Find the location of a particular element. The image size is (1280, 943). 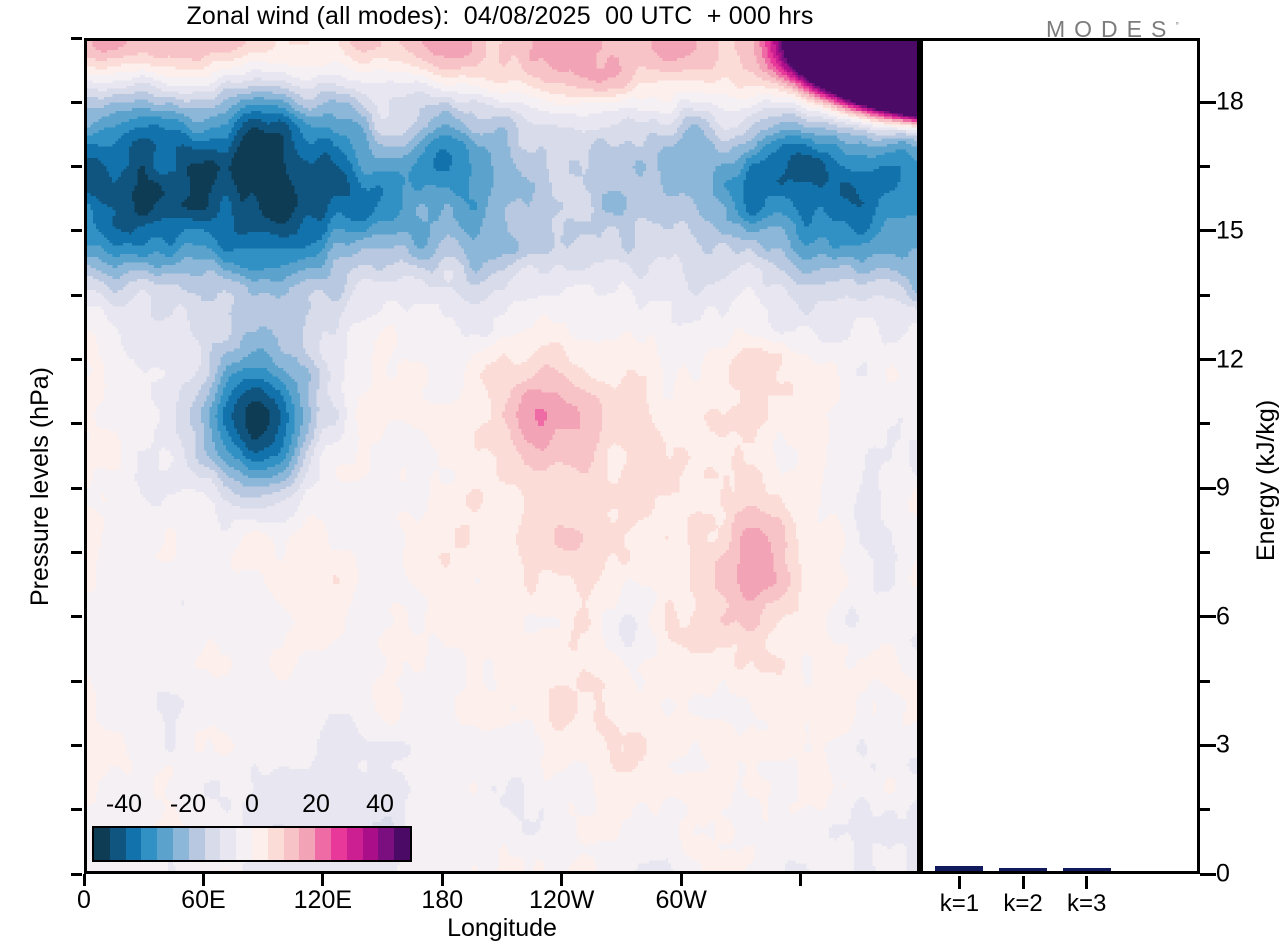

energy-tick-label-0: 0 is located at coordinates (1223, 873).